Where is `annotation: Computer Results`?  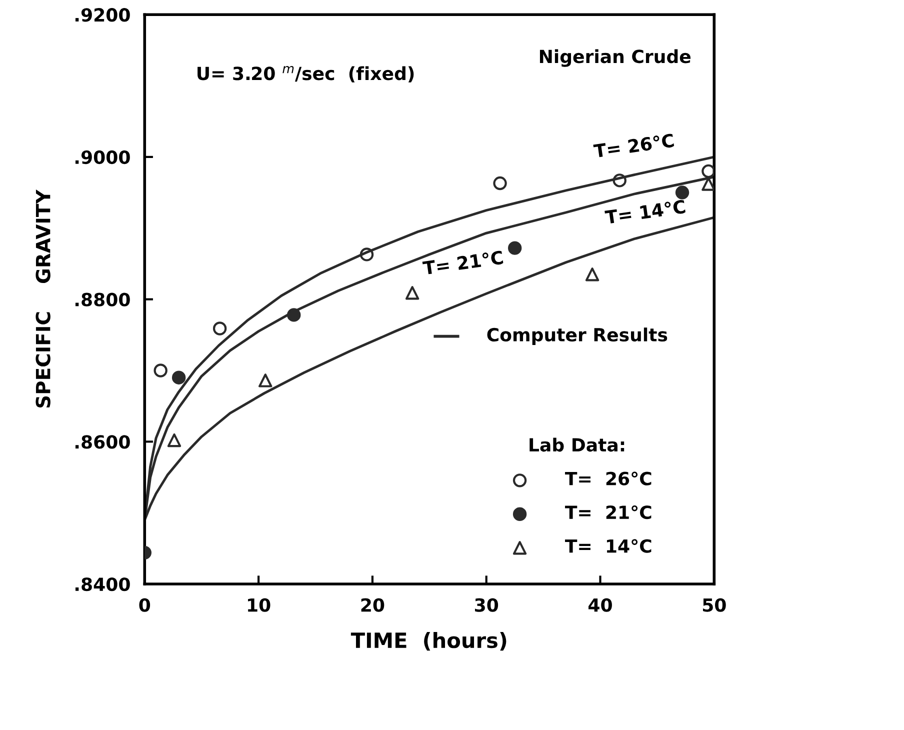
annotation: Computer Results is located at coordinates (577, 337).